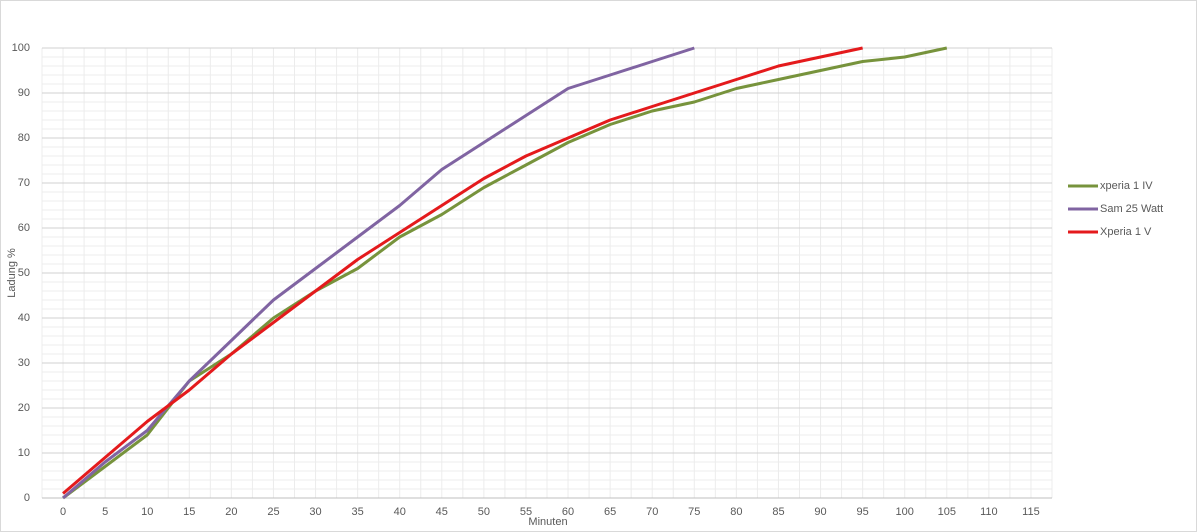 The image size is (1197, 532). Describe the element at coordinates (694, 512) in the screenshot. I see `x-tick-label: 75` at that location.